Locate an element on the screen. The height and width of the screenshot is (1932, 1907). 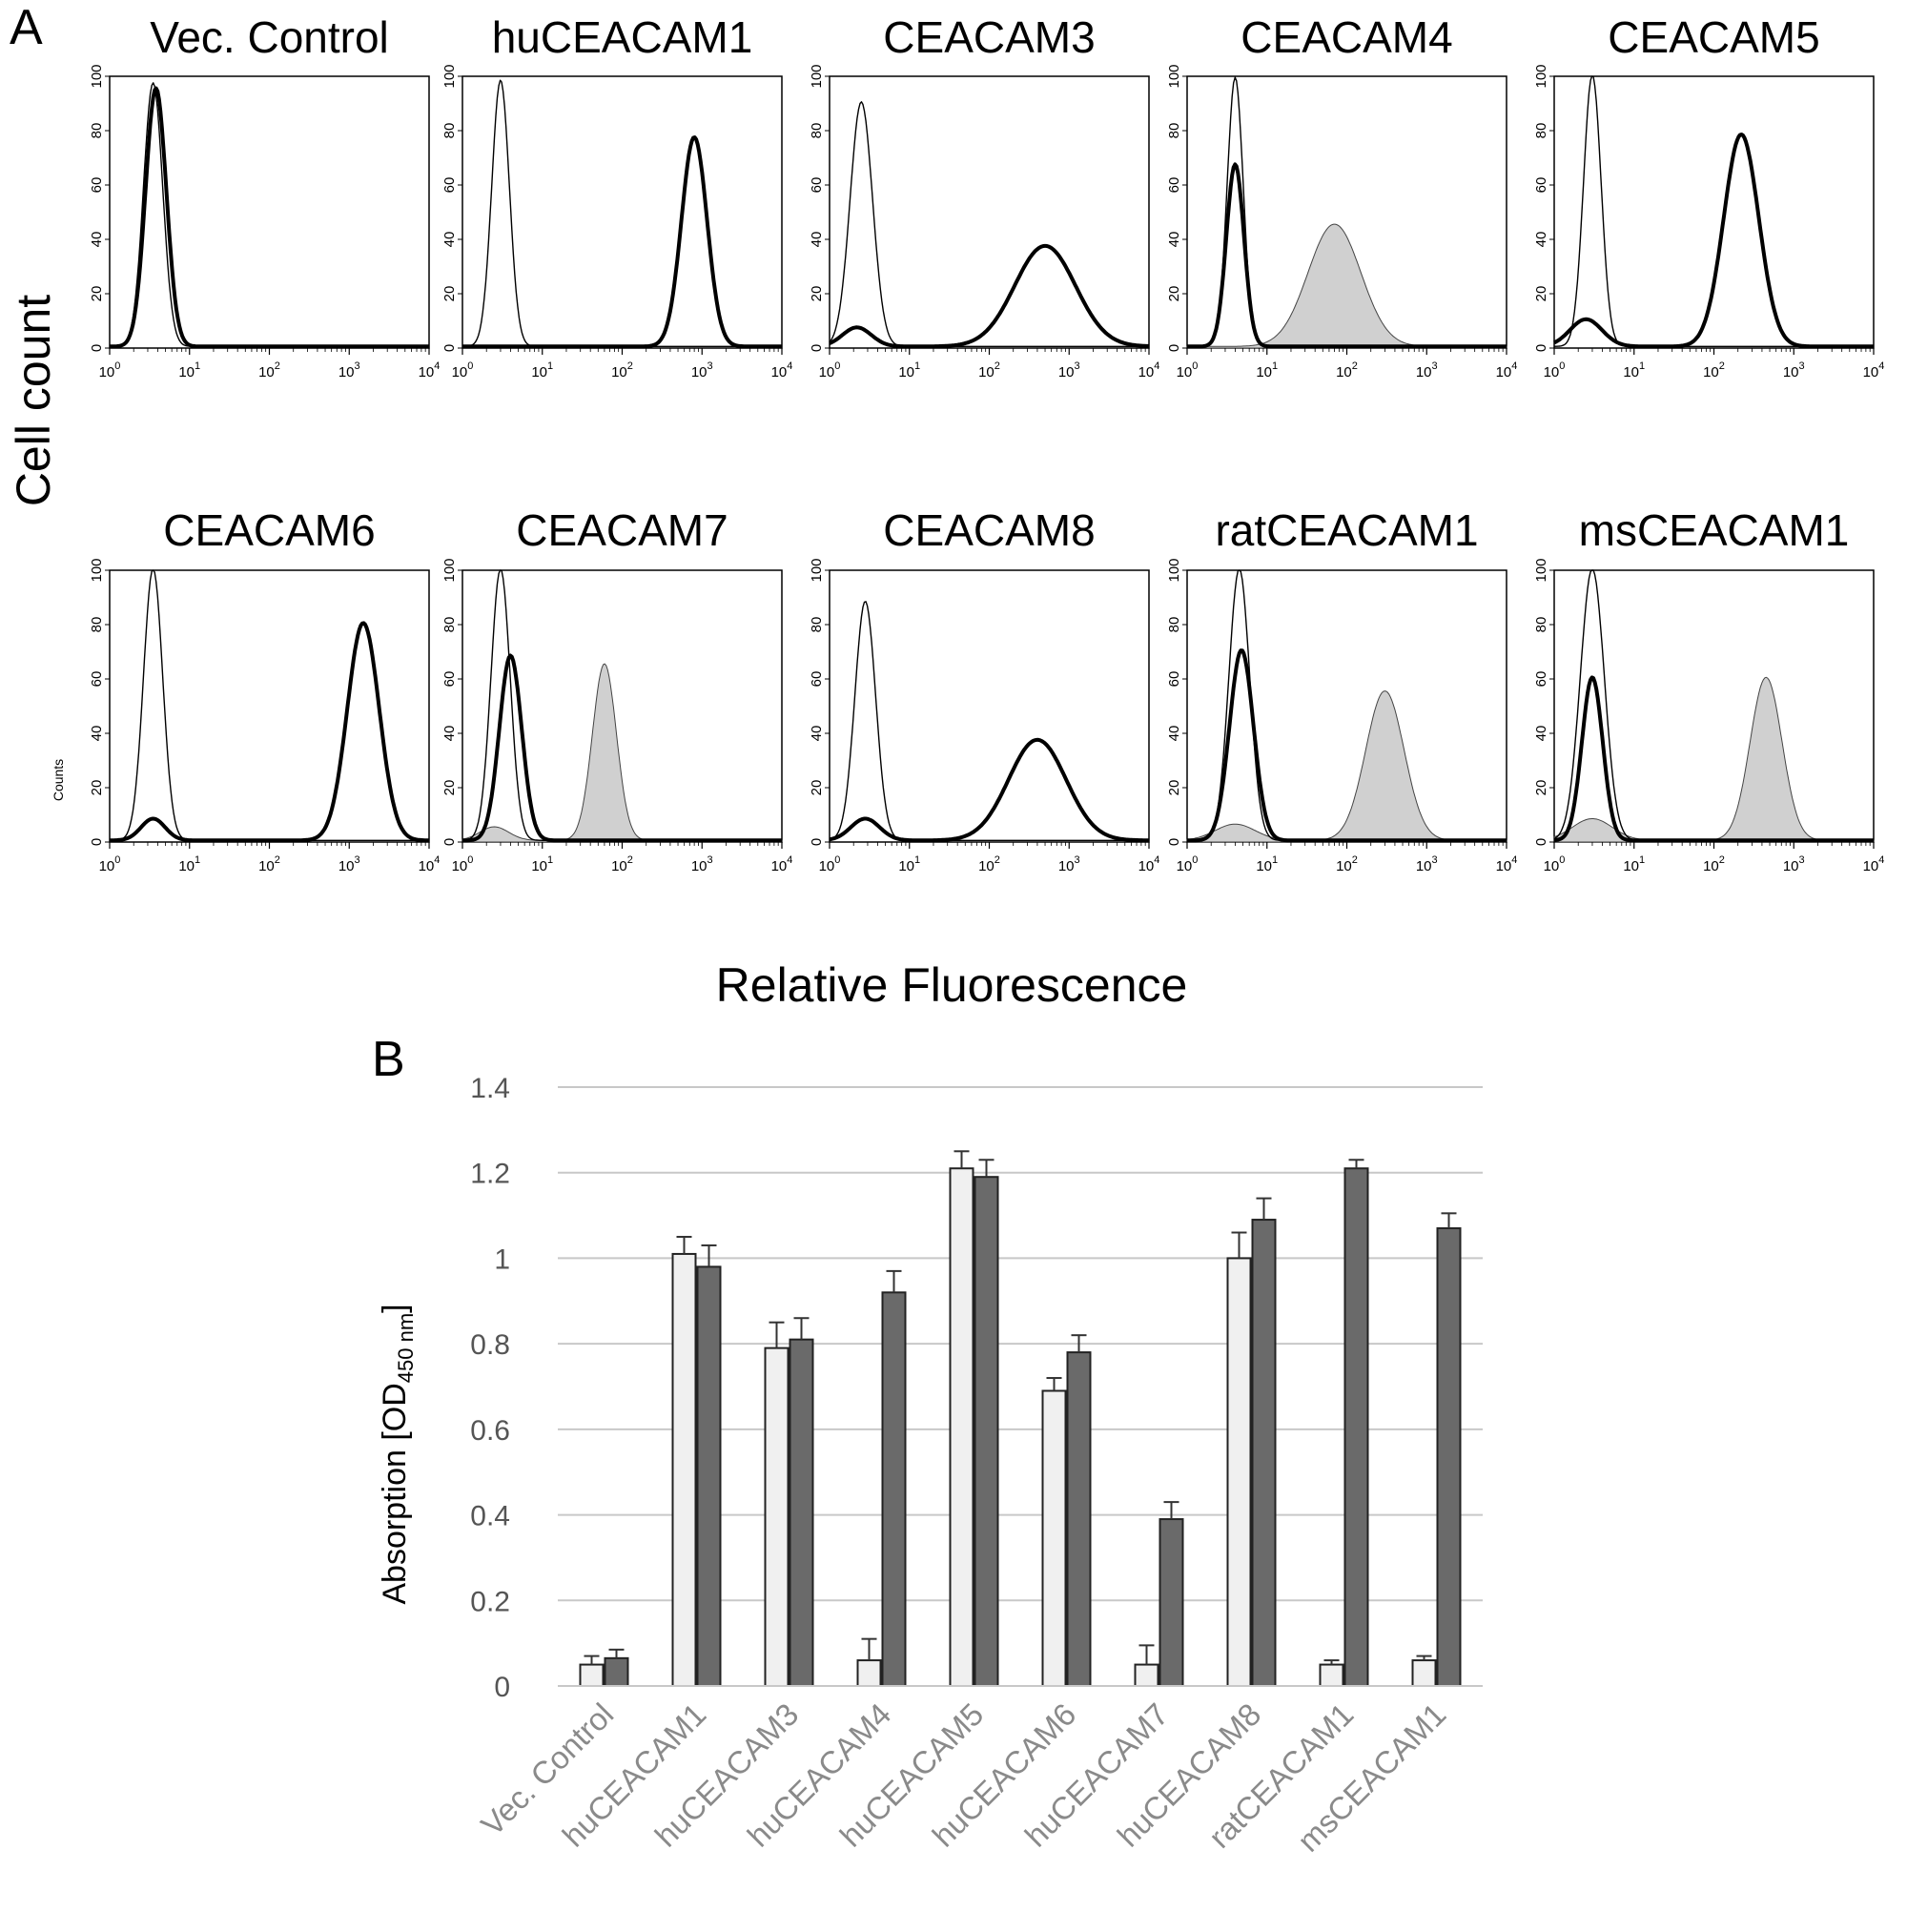
panel-a-ylabel: Cell count is located at coordinates (33, 400).